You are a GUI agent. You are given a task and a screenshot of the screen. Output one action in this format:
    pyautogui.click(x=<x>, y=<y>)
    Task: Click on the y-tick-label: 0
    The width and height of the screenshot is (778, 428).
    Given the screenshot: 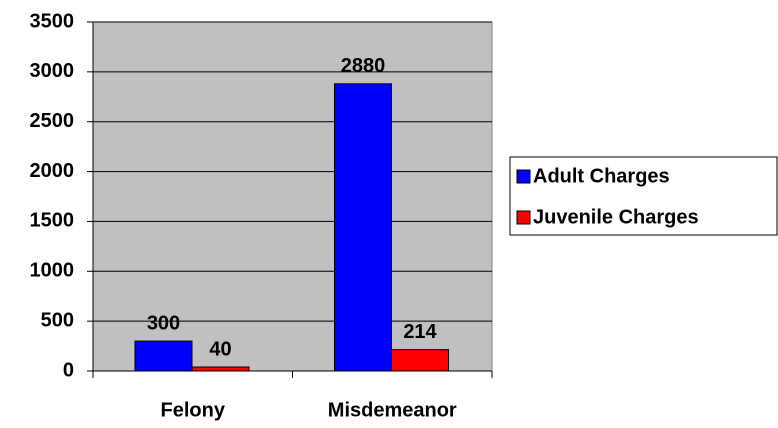 What is the action you would take?
    pyautogui.click(x=68, y=370)
    